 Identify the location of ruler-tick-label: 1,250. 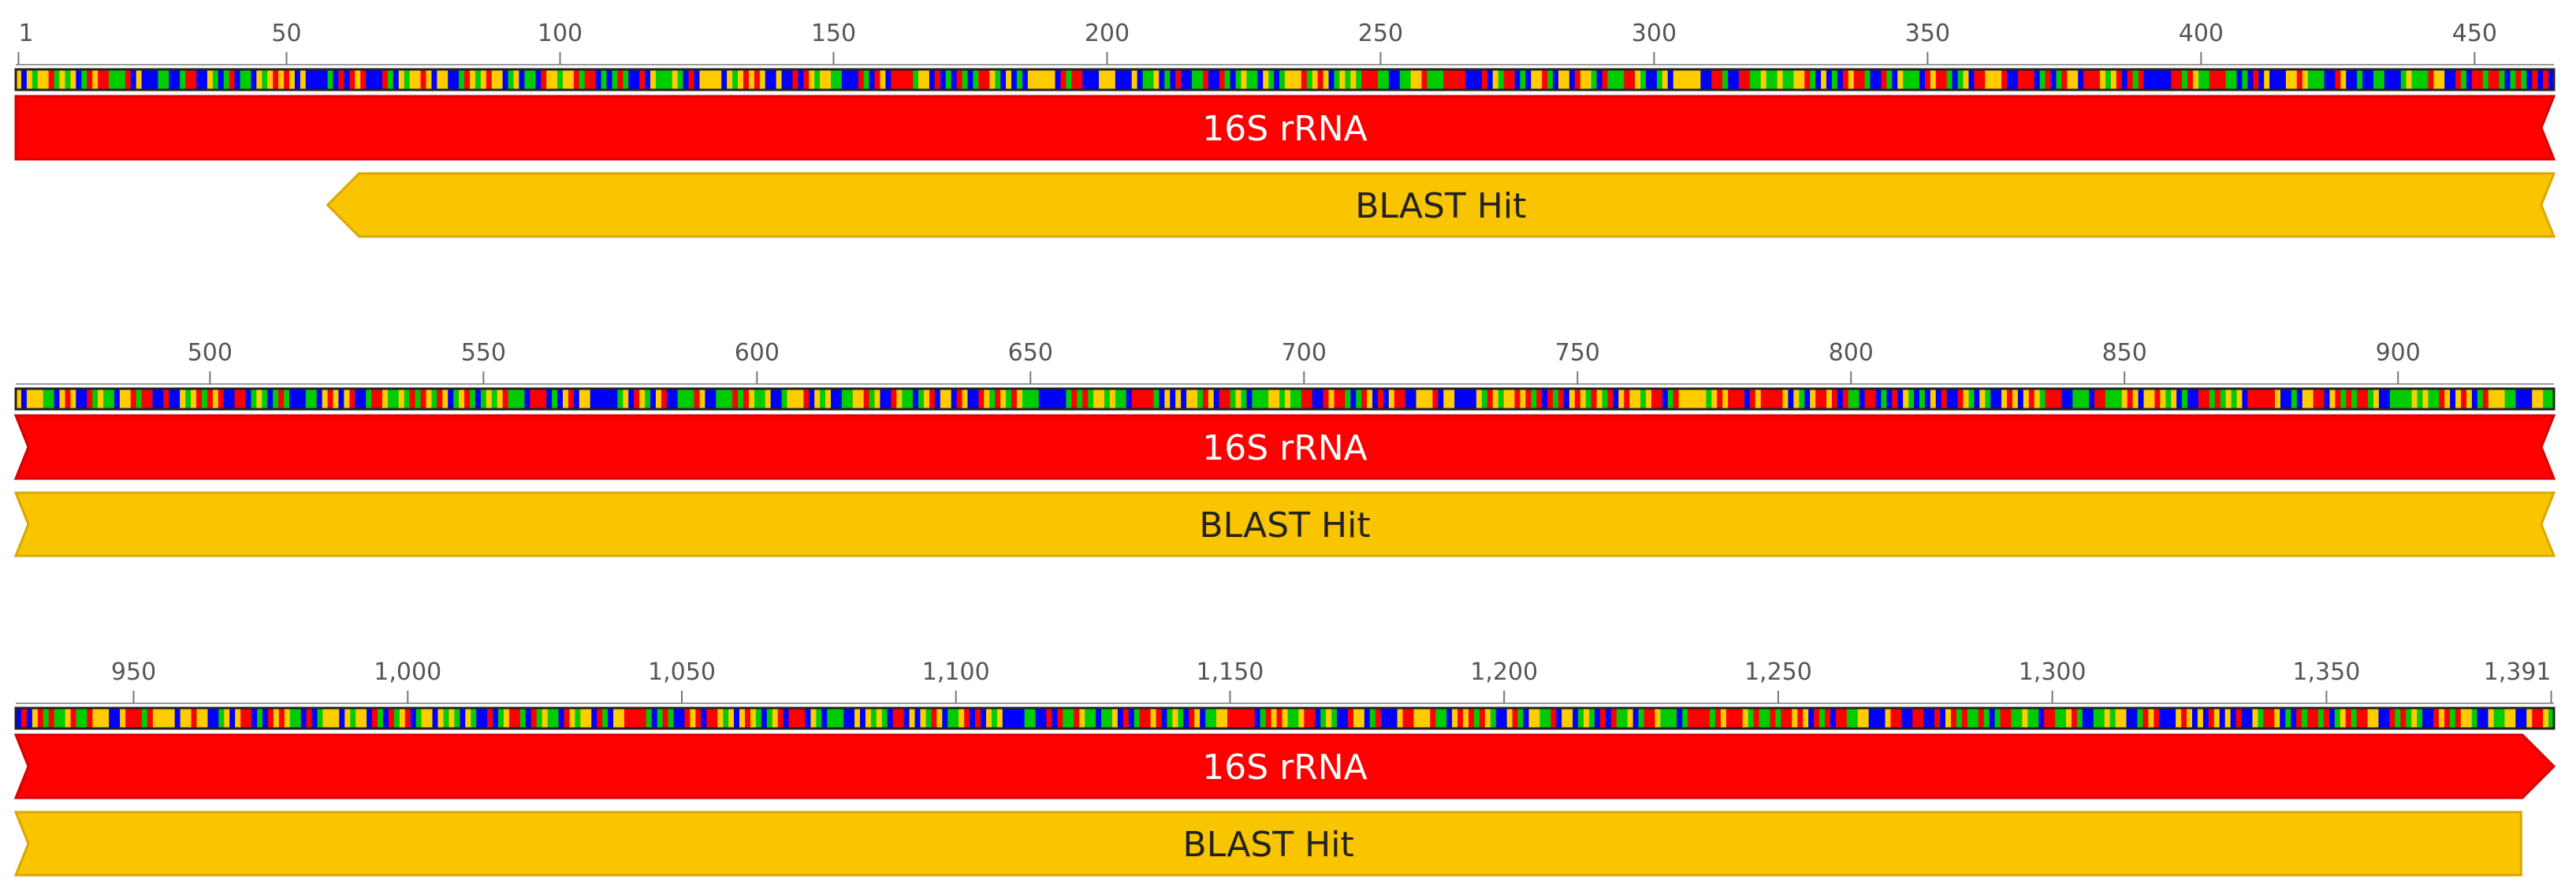
(1778, 672).